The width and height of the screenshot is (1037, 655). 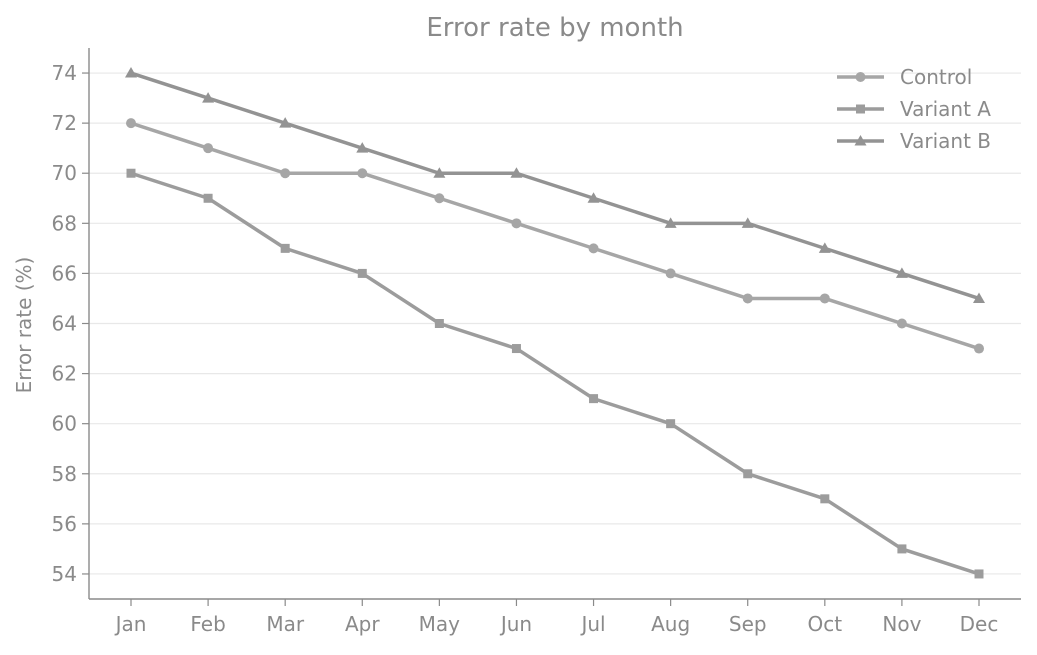 I want to click on y-tick-label: 70, so click(x=64, y=173).